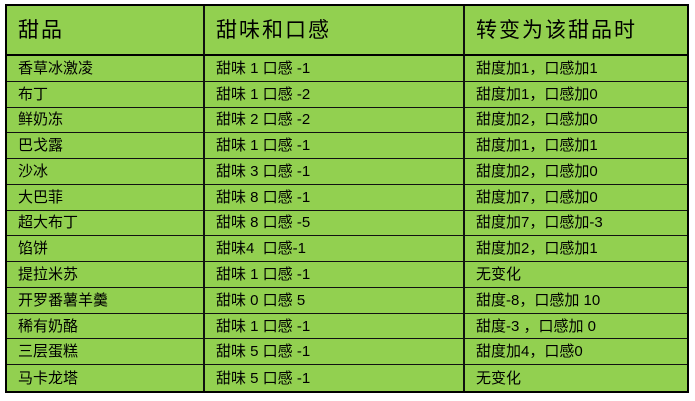 This screenshot has height=401, width=695. I want to click on dessert-cell: 三层蛋糕, so click(106, 352).